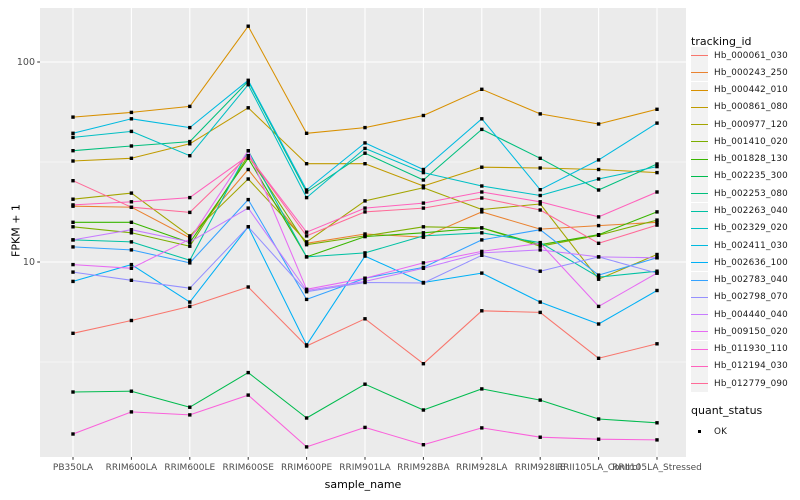  Describe the element at coordinates (727, 410) in the screenshot. I see `legend-title-quant-status: quant_status` at that location.